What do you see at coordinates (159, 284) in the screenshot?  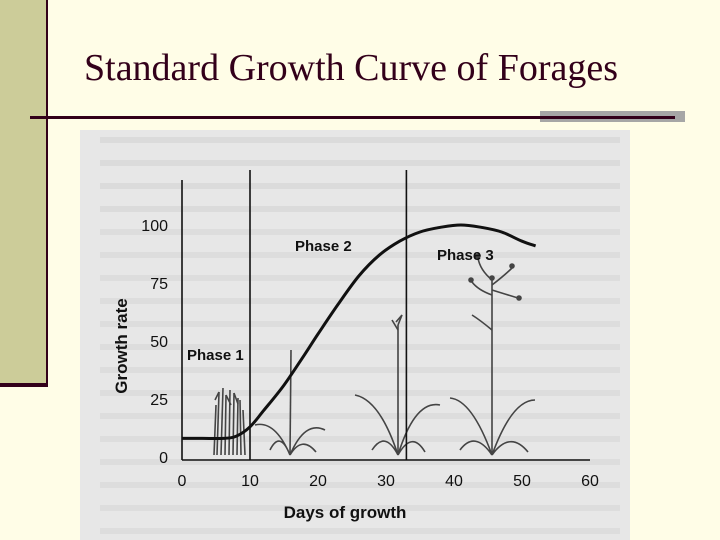 I see `y-tick-label: 75` at bounding box center [159, 284].